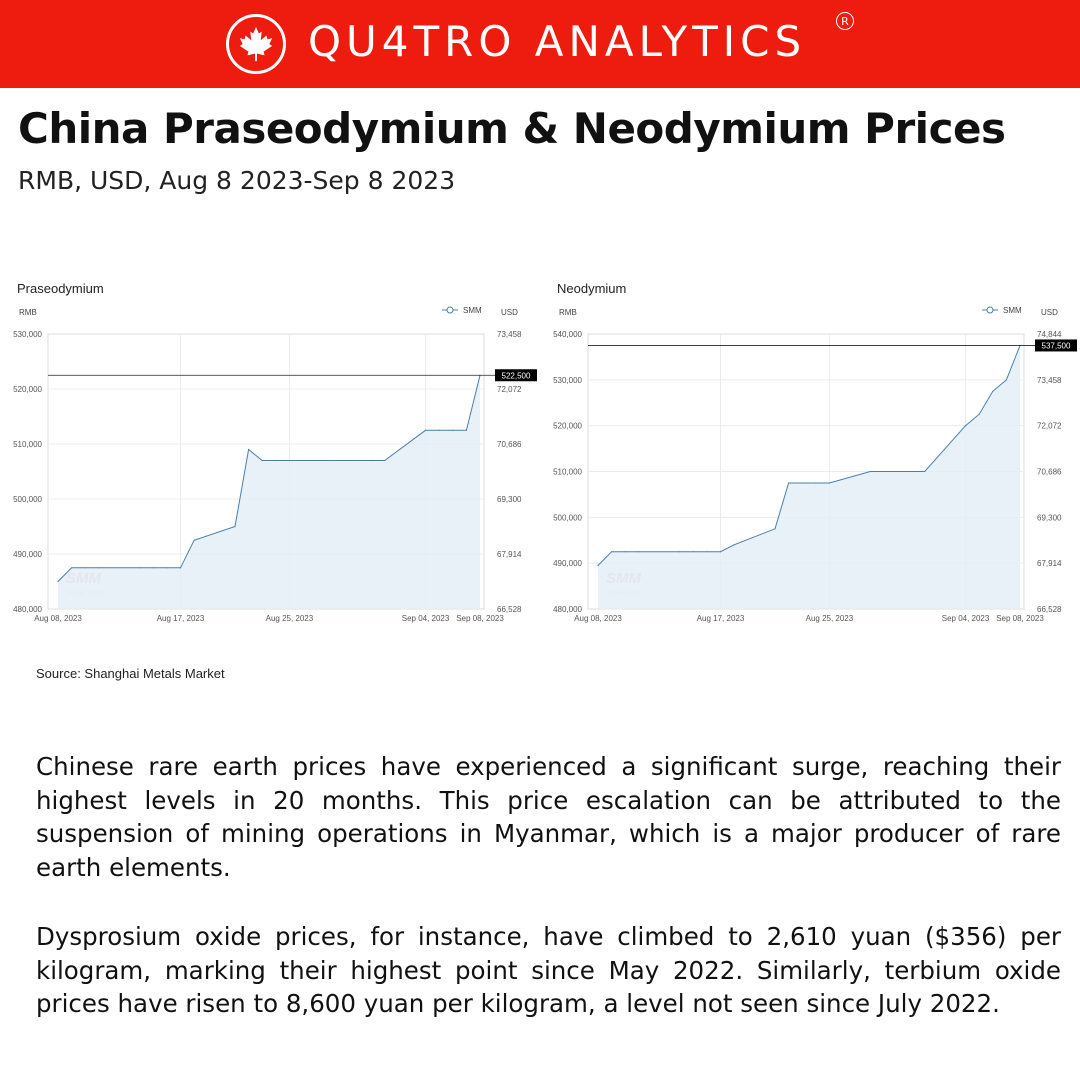 Image resolution: width=1080 pixels, height=1080 pixels. Describe the element at coordinates (1049, 472) in the screenshot. I see `y-tick-right: 70,686` at that location.